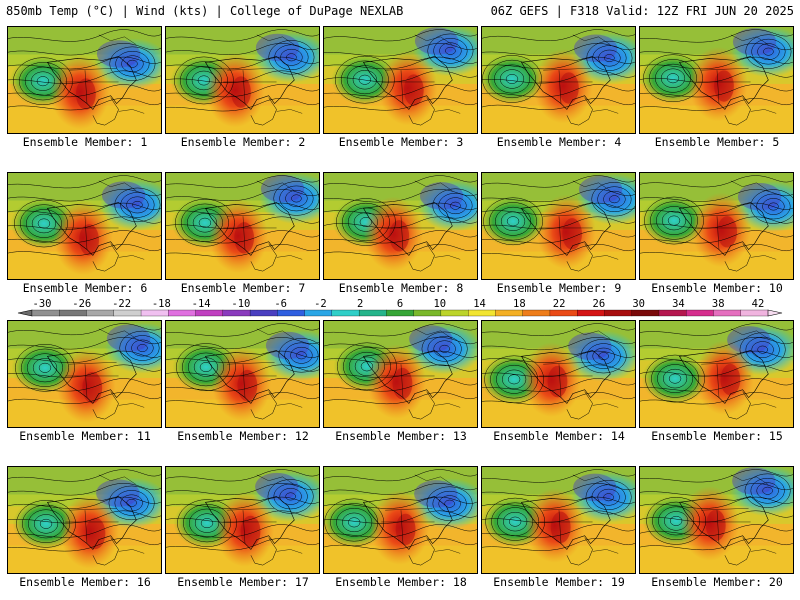 The image size is (800, 600). Describe the element at coordinates (401, 142) in the screenshot. I see `ensemble-member-label: Ensemble Member: 3` at that location.